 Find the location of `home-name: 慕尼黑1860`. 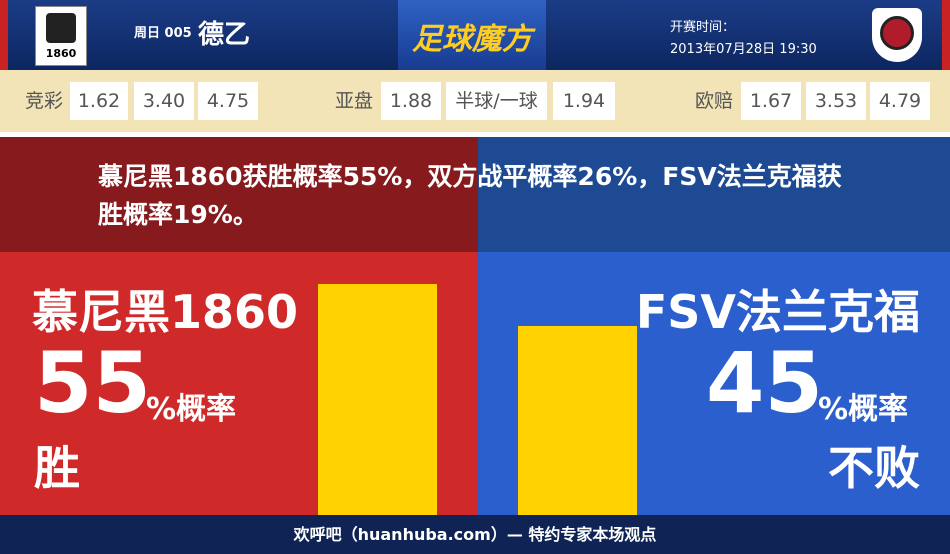

home-name: 慕尼黑1860 is located at coordinates (165, 312).